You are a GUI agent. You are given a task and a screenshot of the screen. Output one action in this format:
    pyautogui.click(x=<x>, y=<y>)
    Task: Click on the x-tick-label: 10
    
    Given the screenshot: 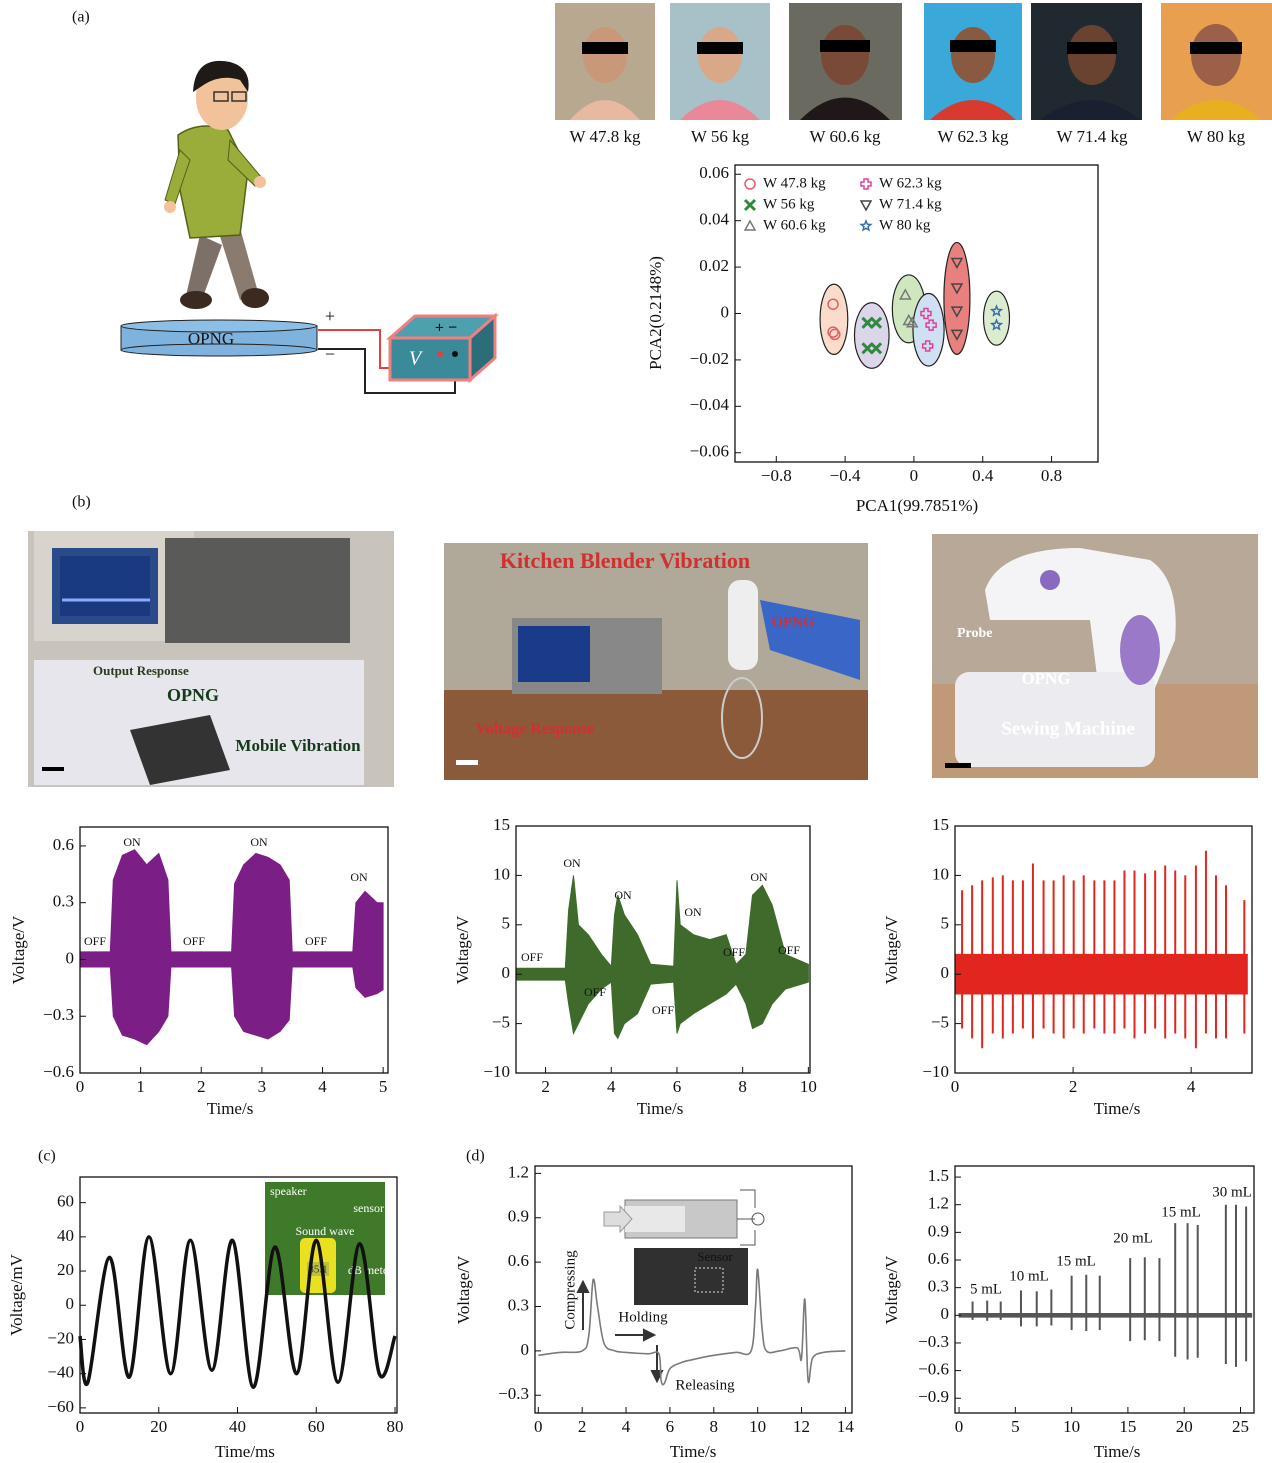 What is the action you would take?
    pyautogui.click(x=808, y=1086)
    